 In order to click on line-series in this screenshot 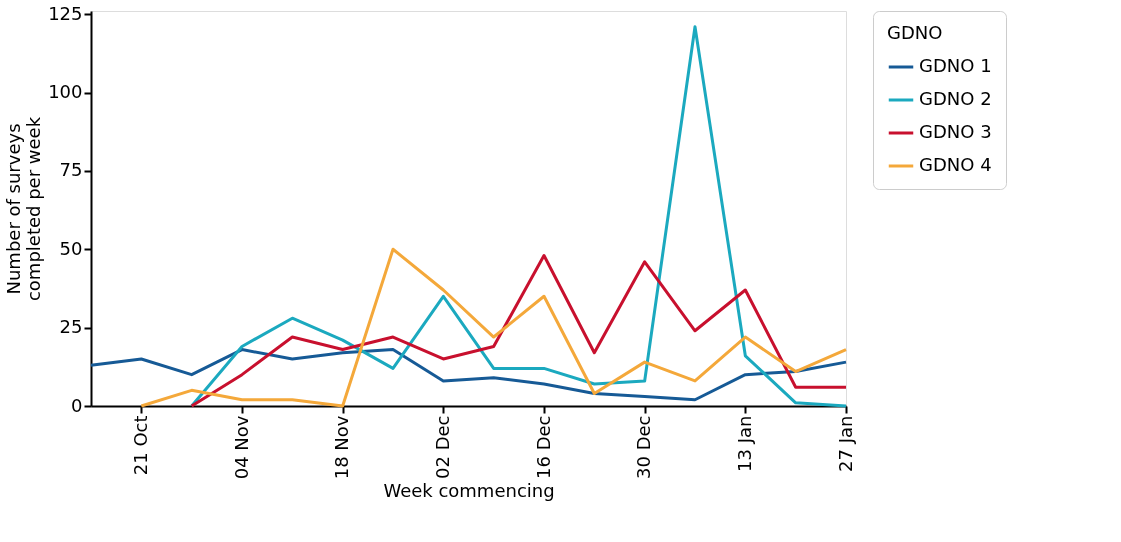, I will do `click(468, 375)`.